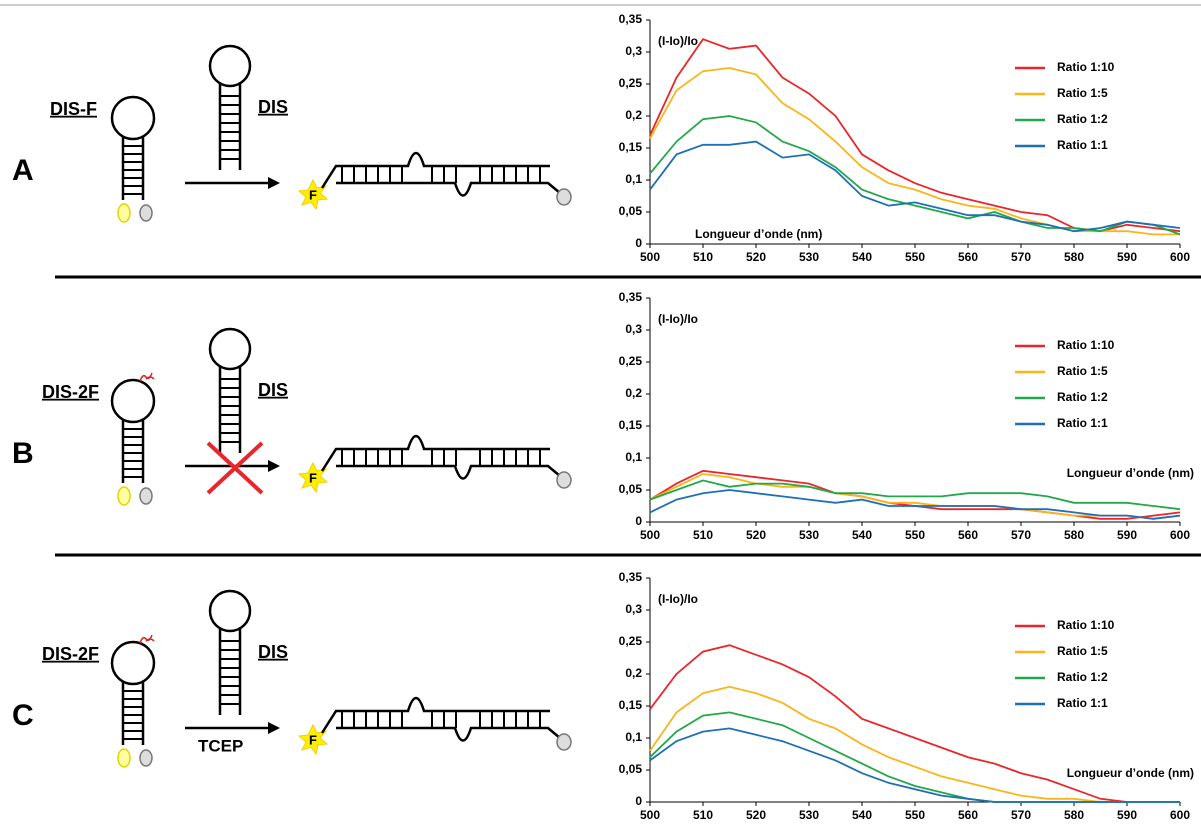  I want to click on diagram: A DIS-F DIS F, so click(292, 133).